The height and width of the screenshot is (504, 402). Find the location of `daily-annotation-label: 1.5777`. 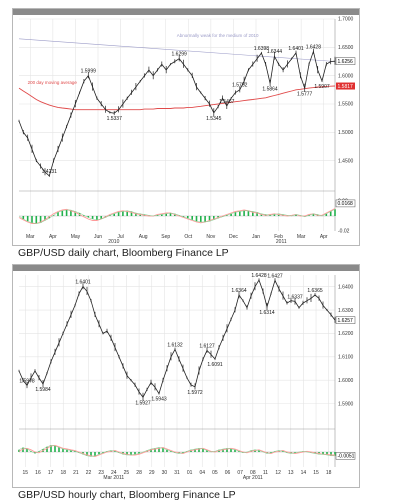

daily-annotation-label: 1.5777 is located at coordinates (305, 94).